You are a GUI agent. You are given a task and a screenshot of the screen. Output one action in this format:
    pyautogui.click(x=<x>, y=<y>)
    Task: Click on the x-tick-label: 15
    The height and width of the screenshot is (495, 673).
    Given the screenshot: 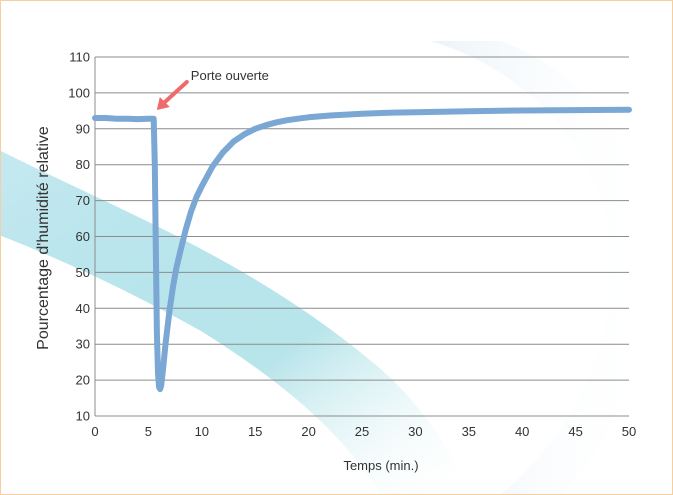 What is the action you would take?
    pyautogui.click(x=255, y=431)
    